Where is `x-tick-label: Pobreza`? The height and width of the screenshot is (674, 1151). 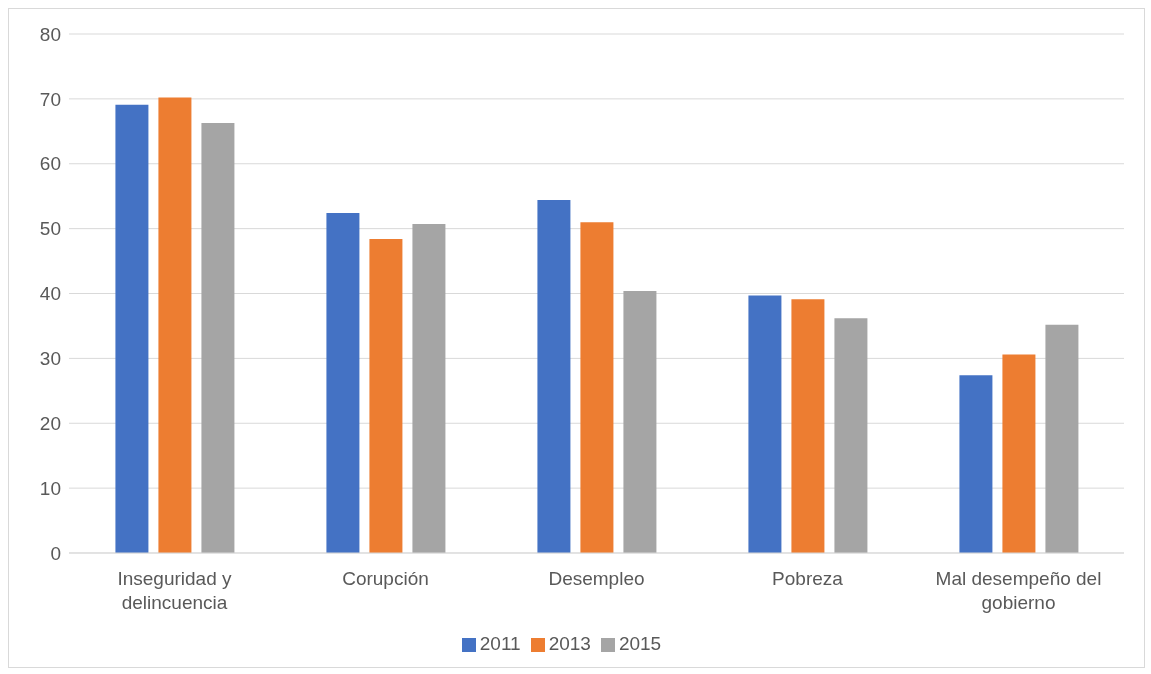 x-tick-label: Pobreza is located at coordinates (808, 578).